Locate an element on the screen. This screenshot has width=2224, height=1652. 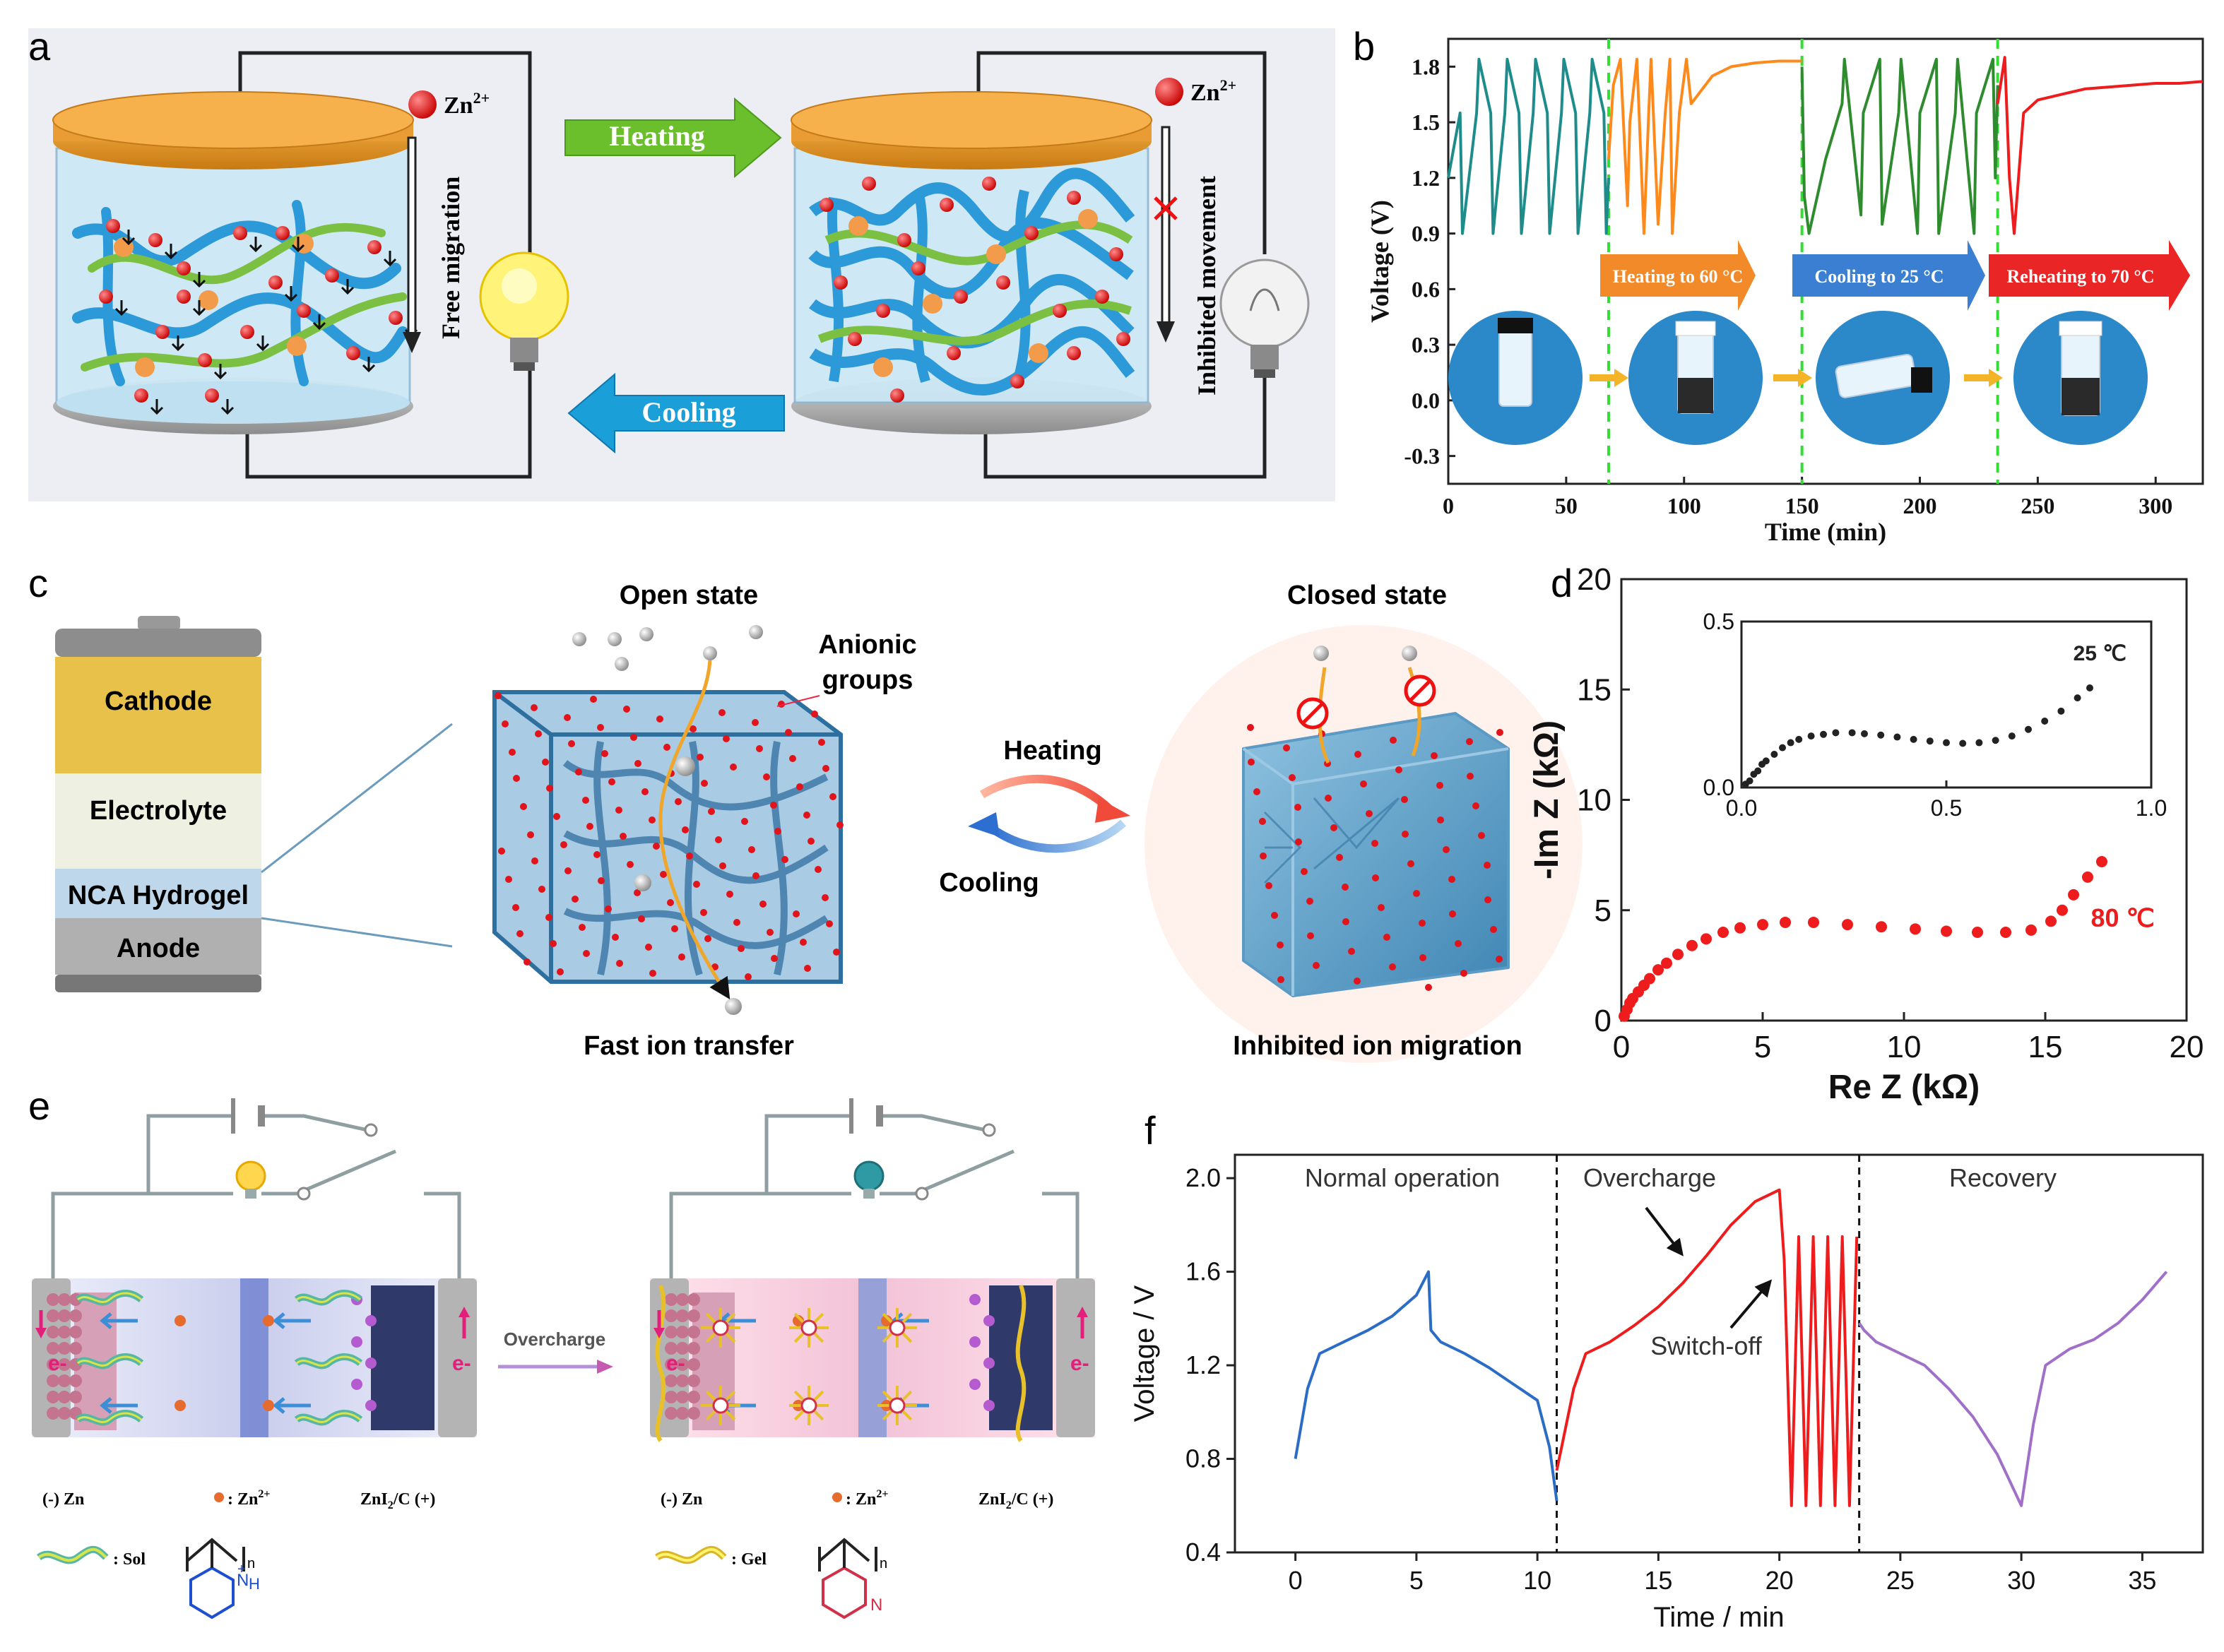
zoom-lines is located at coordinates (357, 835).